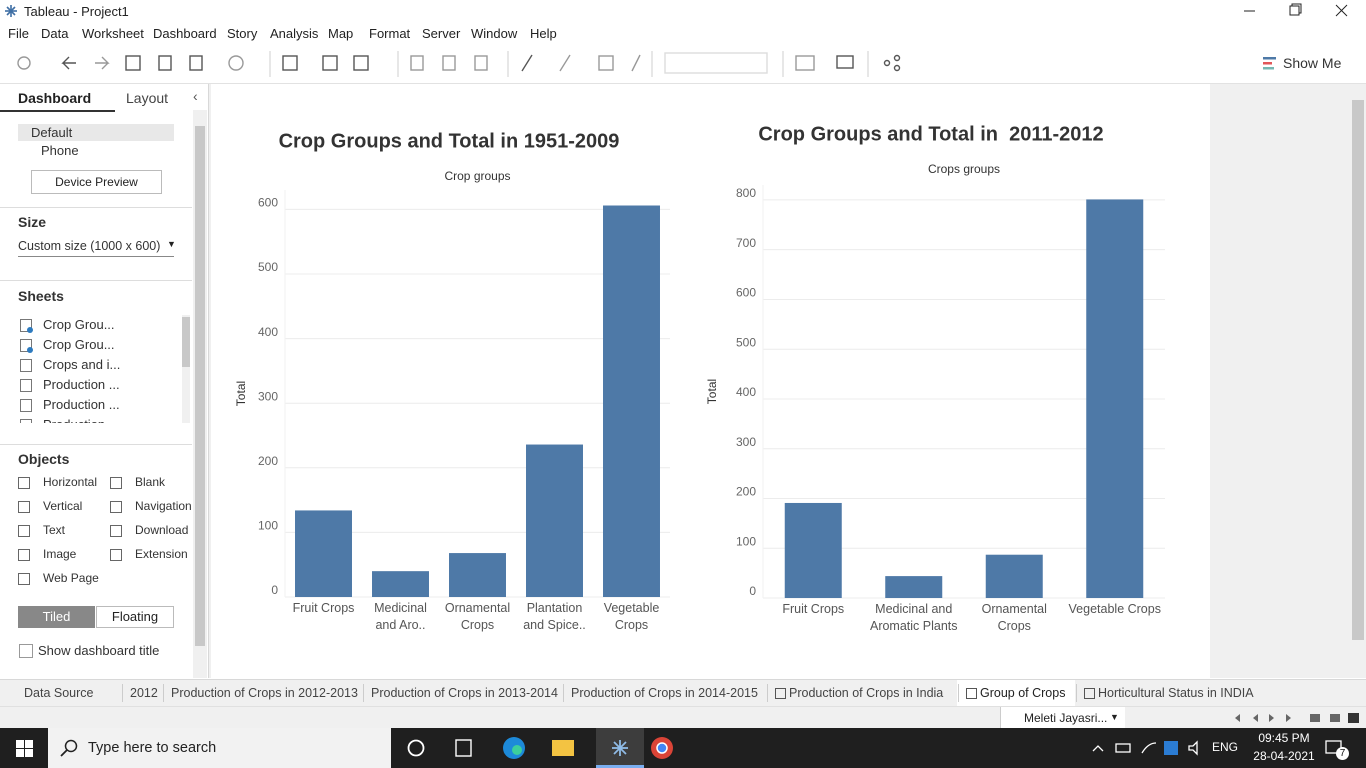 The height and width of the screenshot is (768, 1366). I want to click on object-item: Navigation, so click(163, 506).